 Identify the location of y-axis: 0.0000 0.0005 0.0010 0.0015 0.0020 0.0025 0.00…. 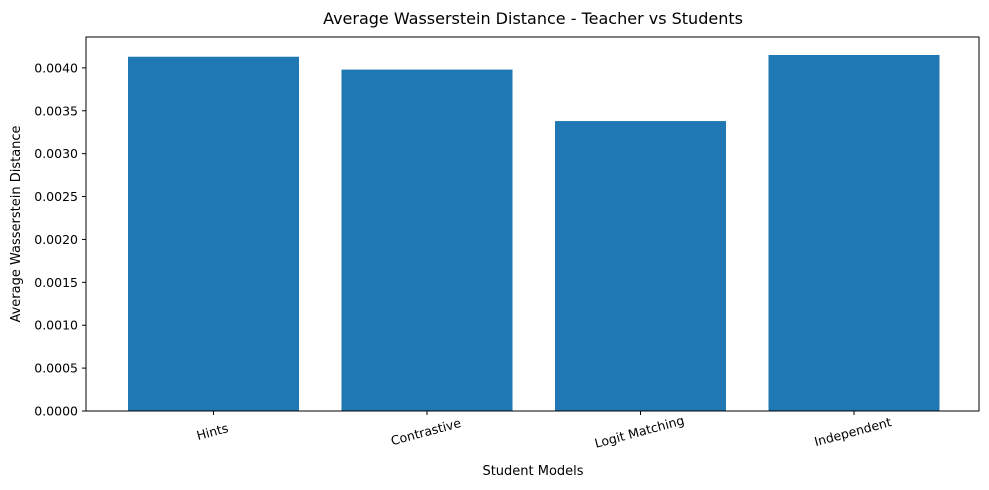
(60, 239).